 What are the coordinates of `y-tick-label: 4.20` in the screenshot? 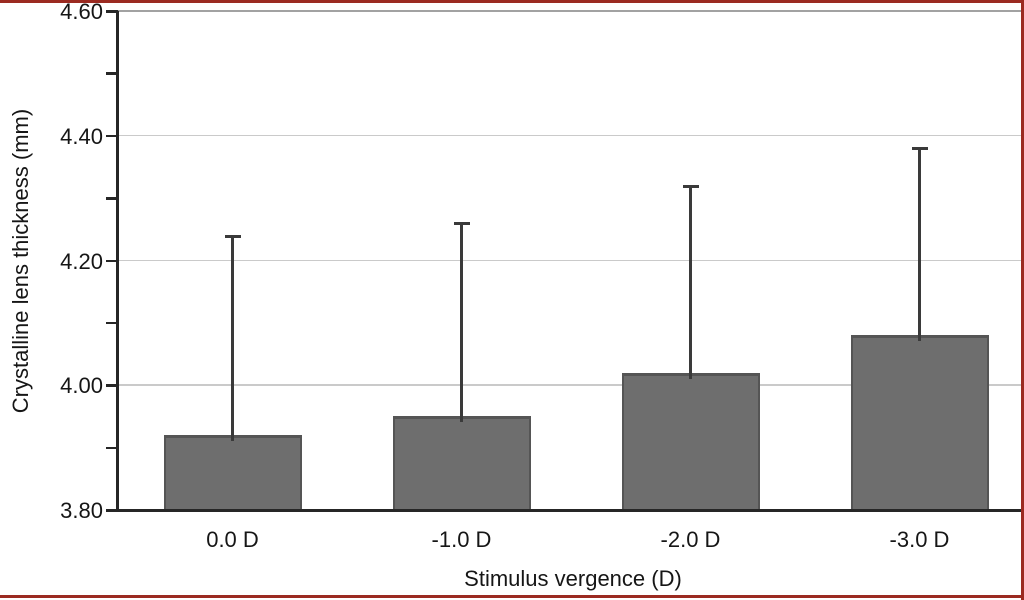 It's located at (81, 261).